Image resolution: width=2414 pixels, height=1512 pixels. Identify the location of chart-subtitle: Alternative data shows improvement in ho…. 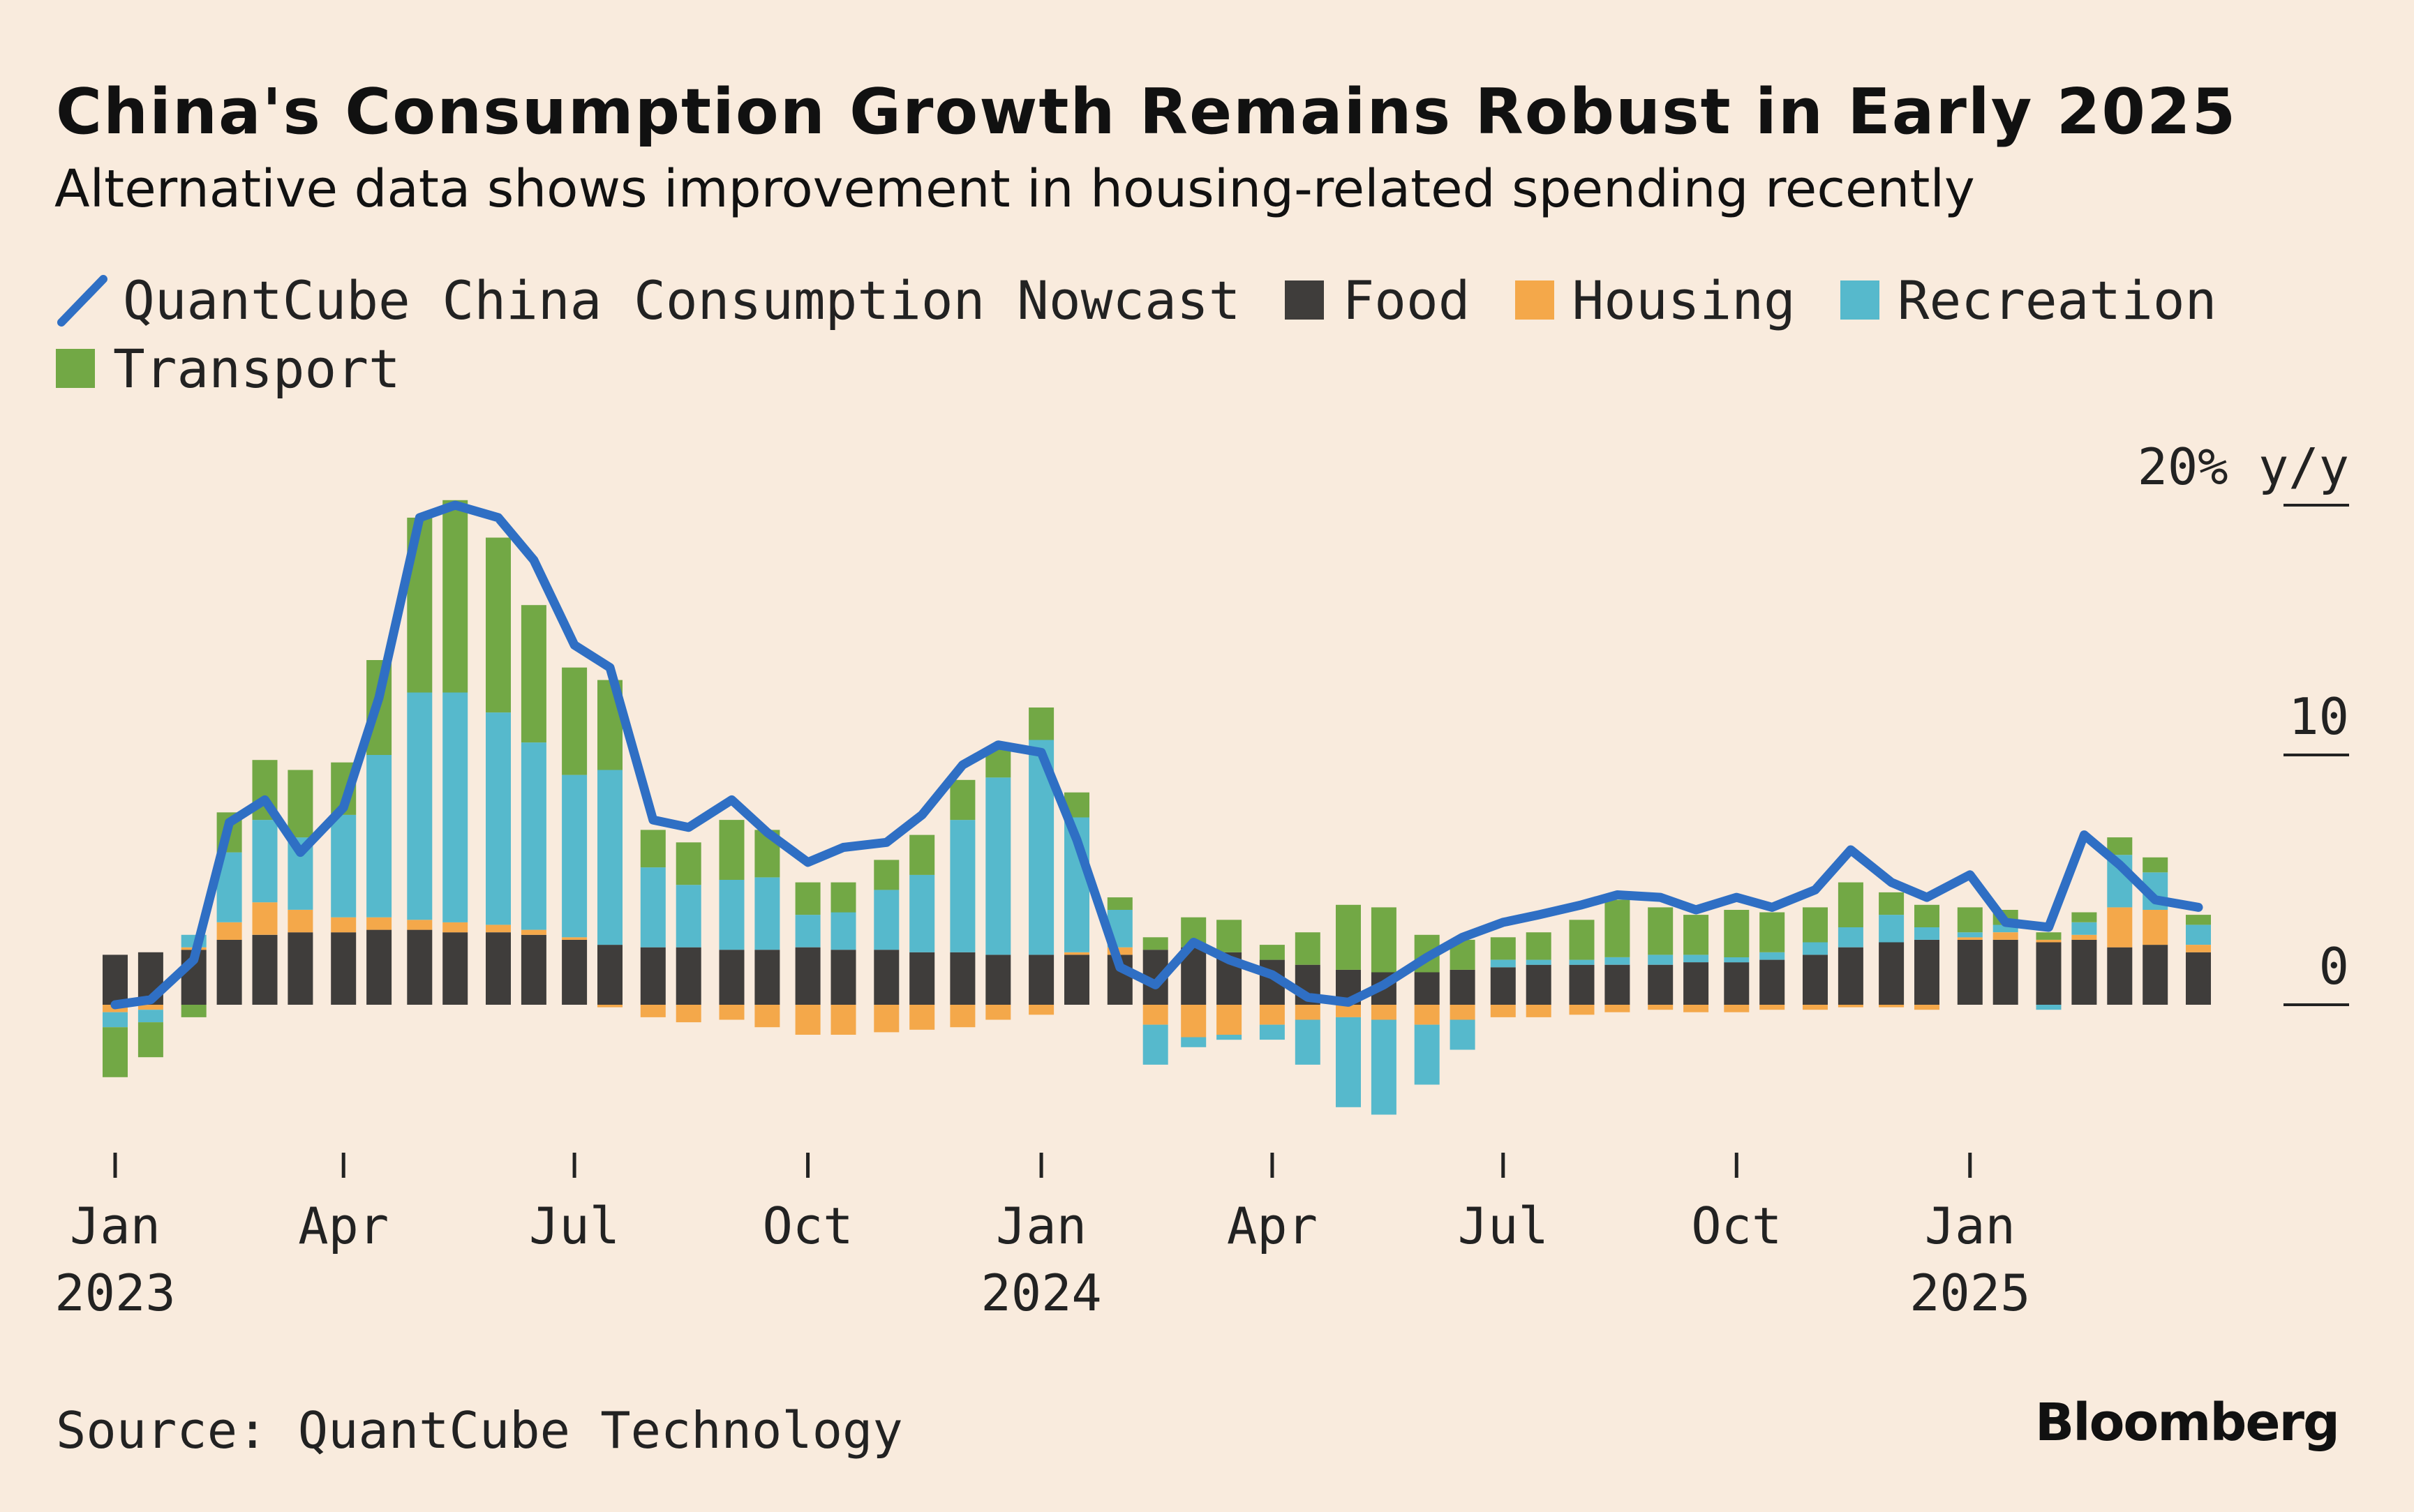
(1015, 189).